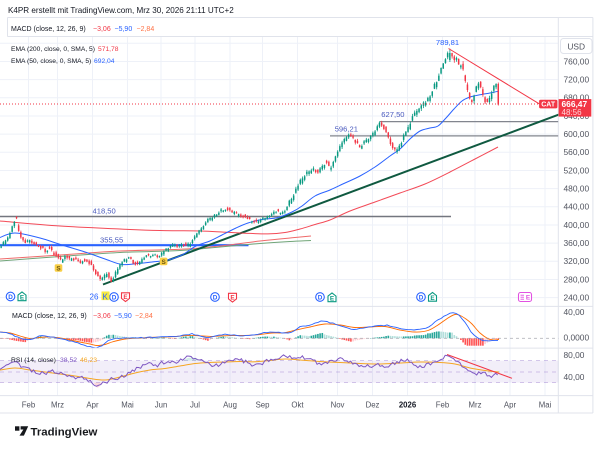 This screenshot has width=600, height=454. I want to click on svg-text: 520,00, so click(577, 170).